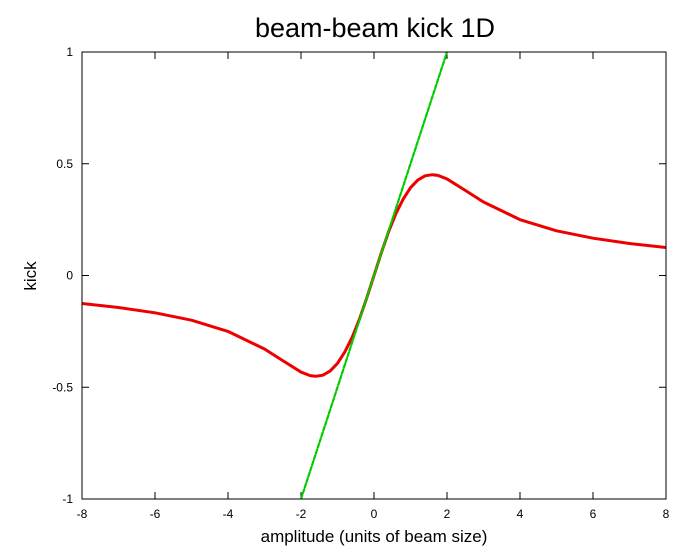  I want to click on y-tick-label: 0.5, so click(64, 164).